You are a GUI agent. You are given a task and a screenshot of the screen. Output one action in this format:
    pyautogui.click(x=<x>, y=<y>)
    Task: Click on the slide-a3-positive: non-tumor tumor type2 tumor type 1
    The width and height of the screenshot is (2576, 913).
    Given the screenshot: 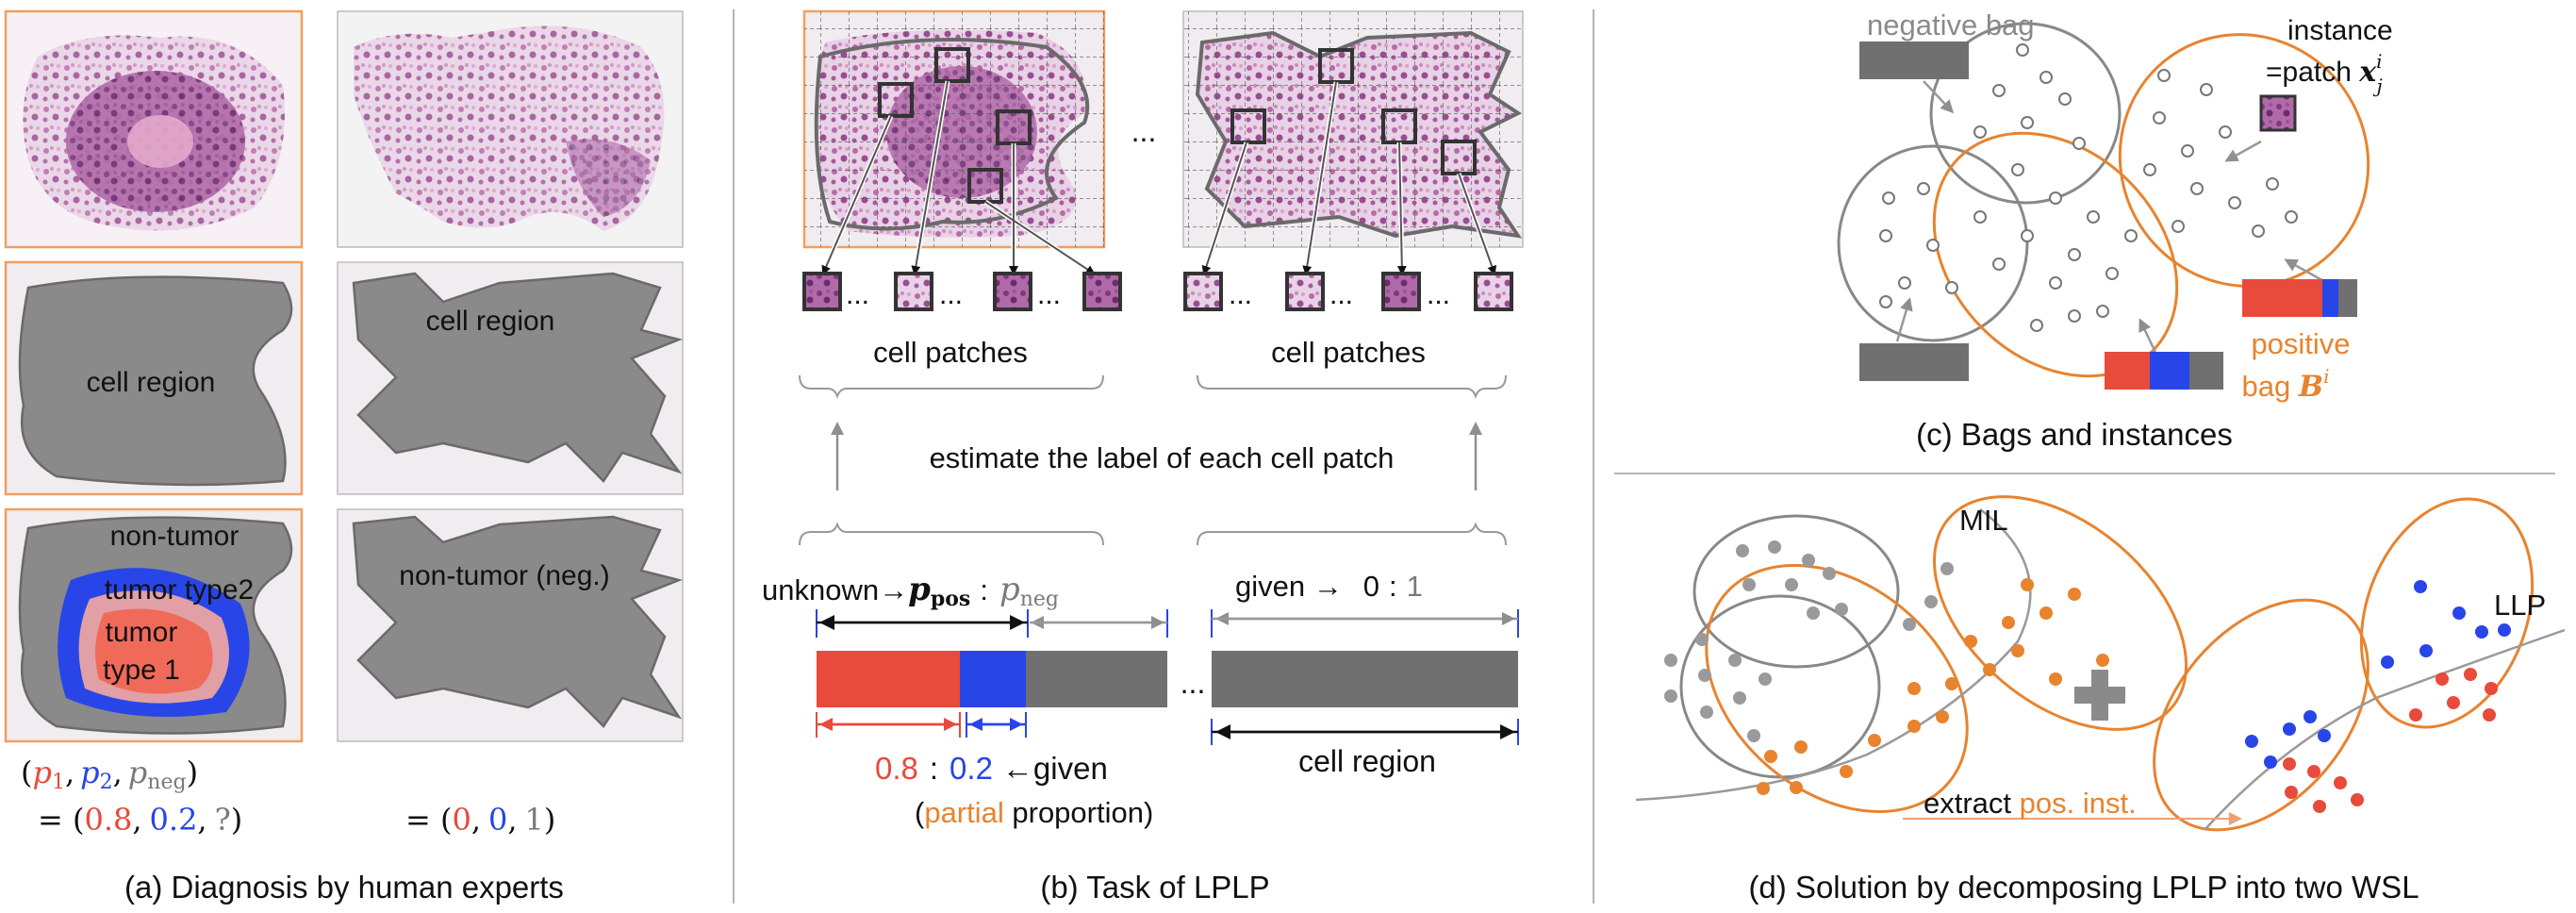 What is the action you would take?
    pyautogui.click(x=154, y=625)
    